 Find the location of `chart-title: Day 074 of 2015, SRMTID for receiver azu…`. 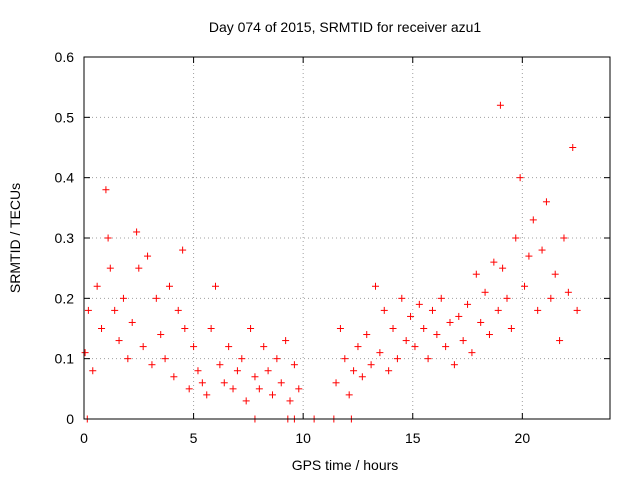

chart-title: Day 074 of 2015, SRMTID for receiver azu… is located at coordinates (345, 27).